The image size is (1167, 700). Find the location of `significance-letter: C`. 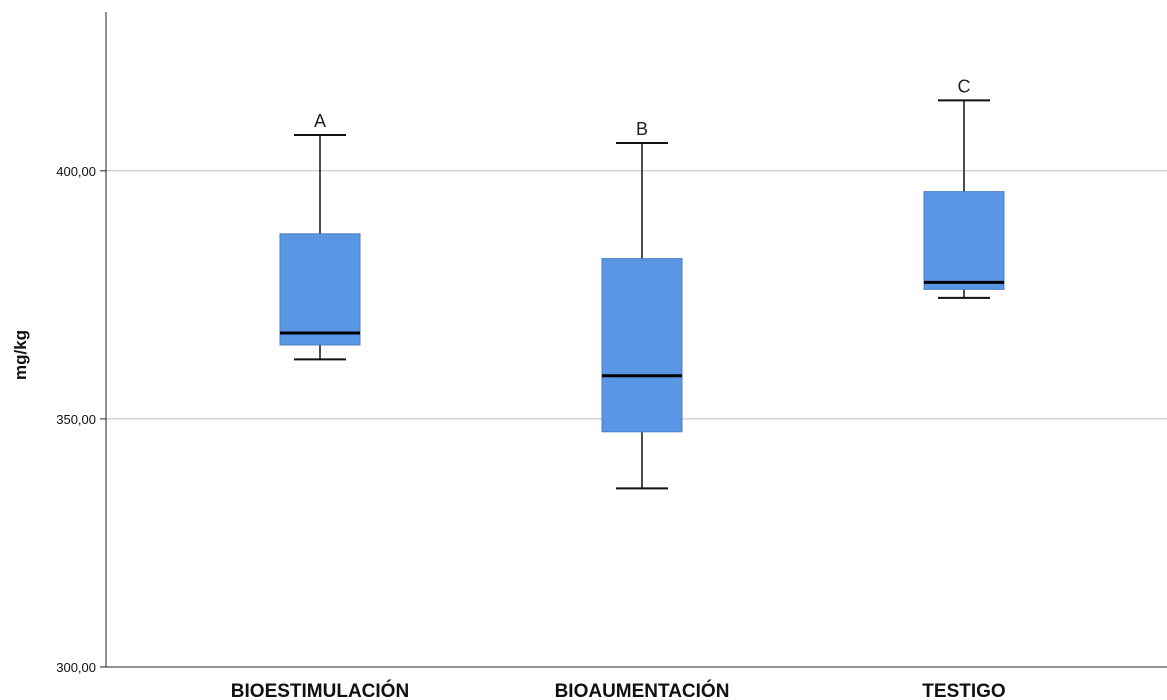

significance-letter: C is located at coordinates (964, 86).